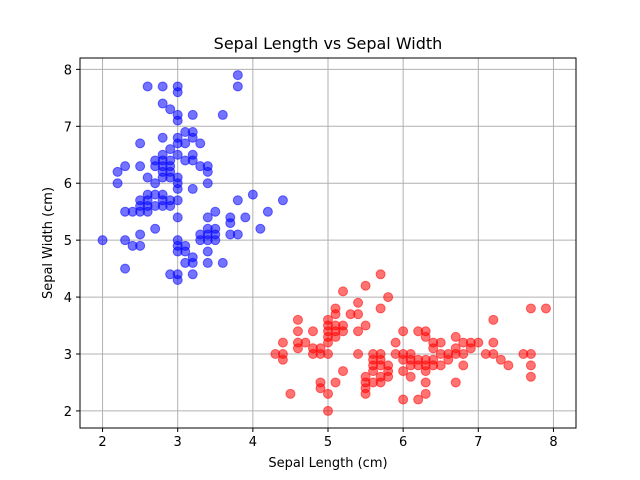 The width and height of the screenshot is (640, 480). Describe the element at coordinates (48, 243) in the screenshot. I see `y-axis-label: Sepal Width (cm)` at that location.